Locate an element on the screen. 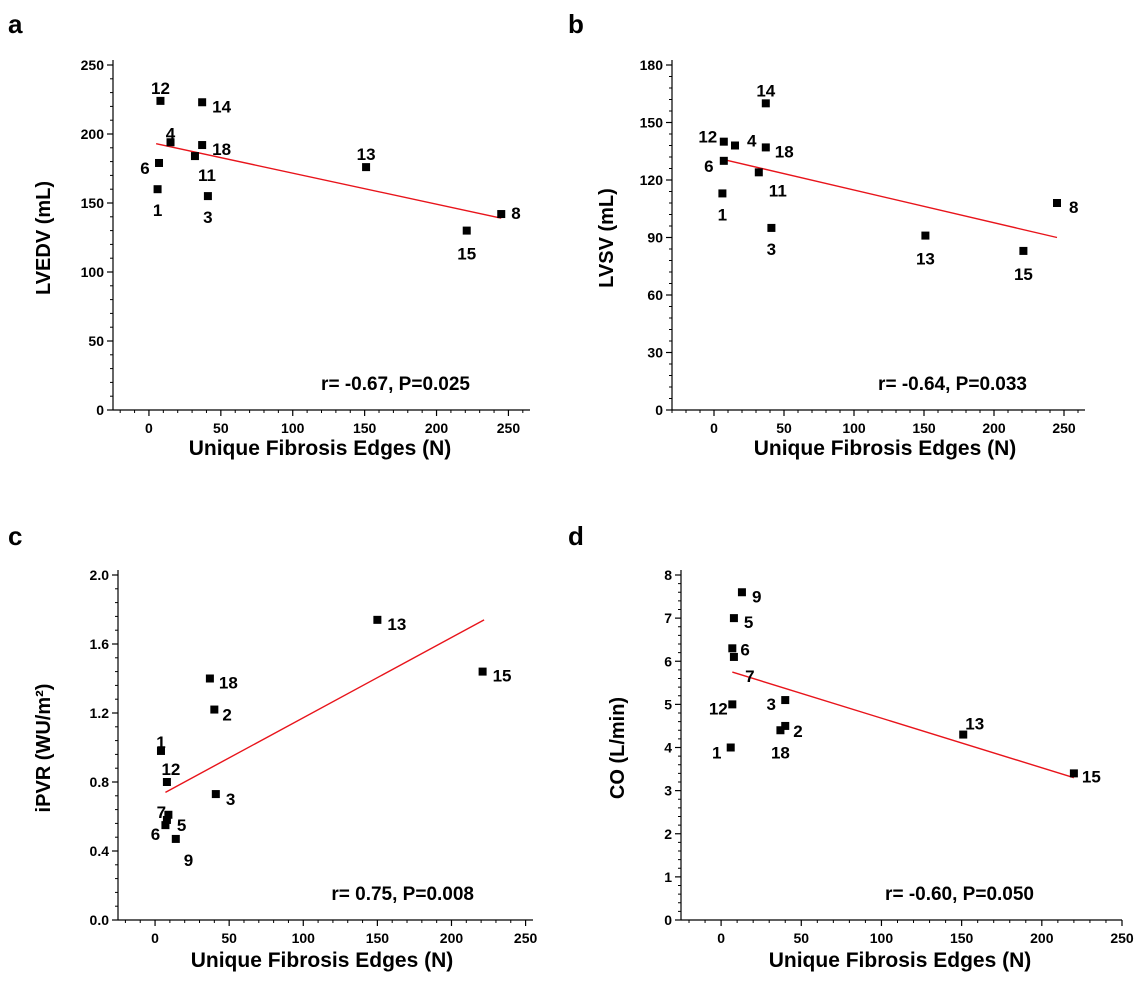 Image resolution: width=1137 pixels, height=981 pixels. y-tick-label: 60 is located at coordinates (655, 295).